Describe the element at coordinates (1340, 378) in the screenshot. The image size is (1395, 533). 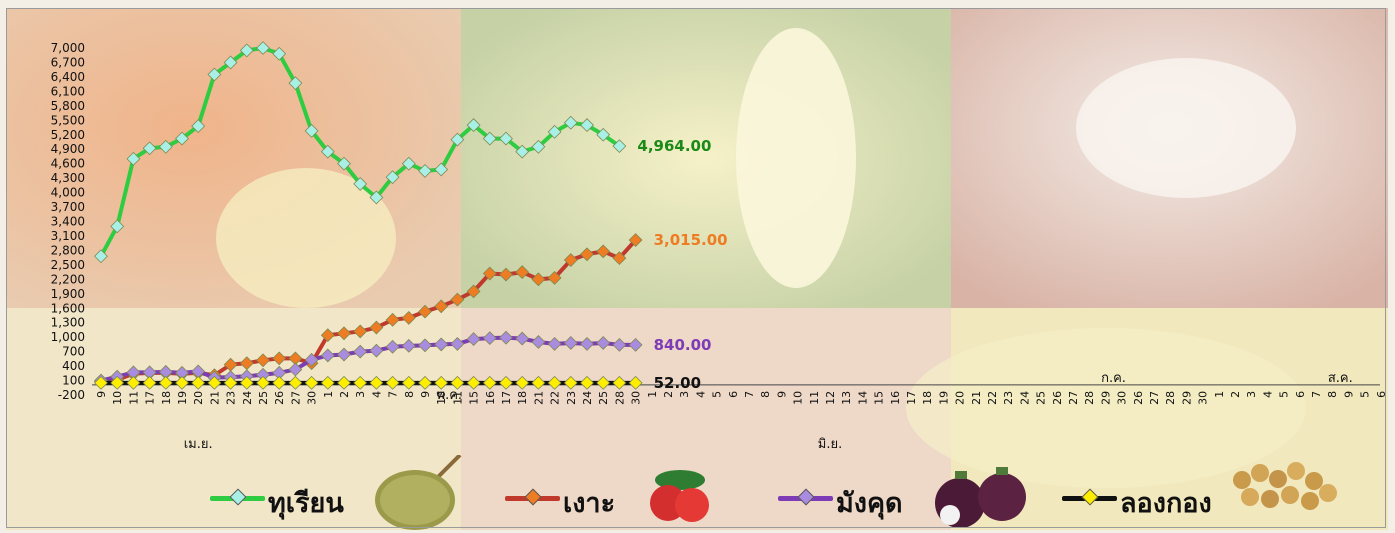
I see `month-label: ส.ค.` at that location.